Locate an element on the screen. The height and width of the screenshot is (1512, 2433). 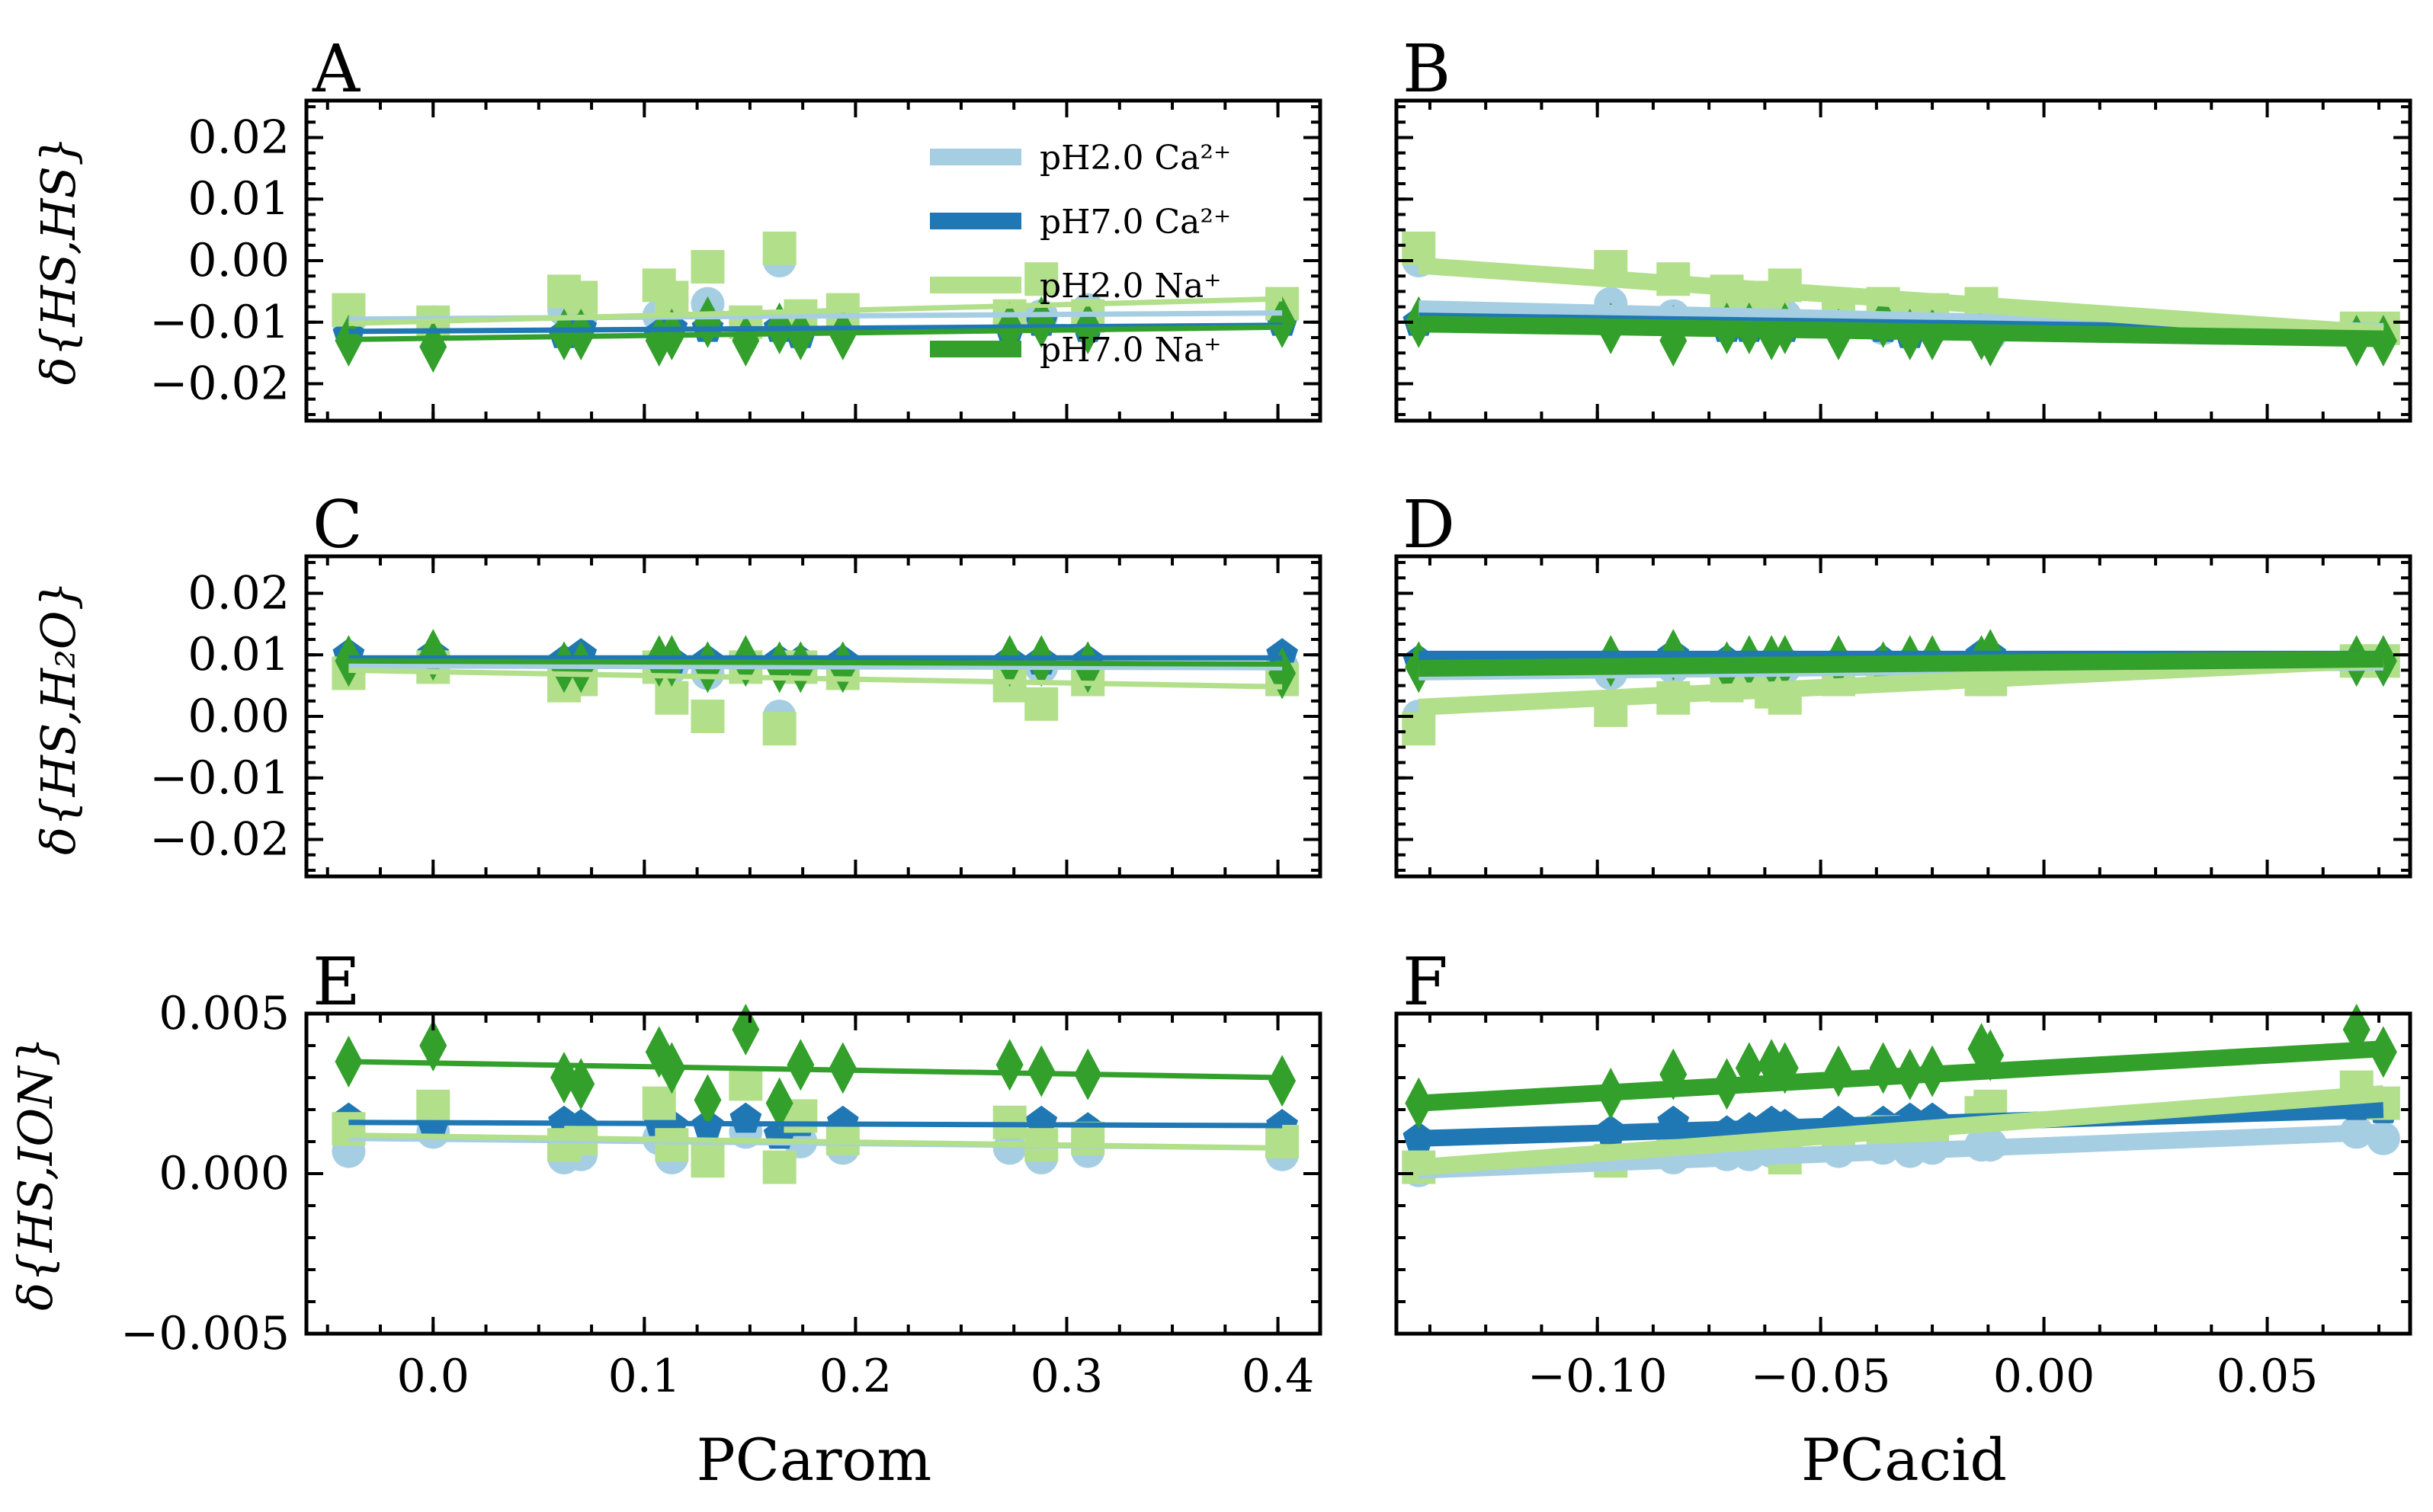
x-tick-label: 0.4 is located at coordinates (1278, 1376).